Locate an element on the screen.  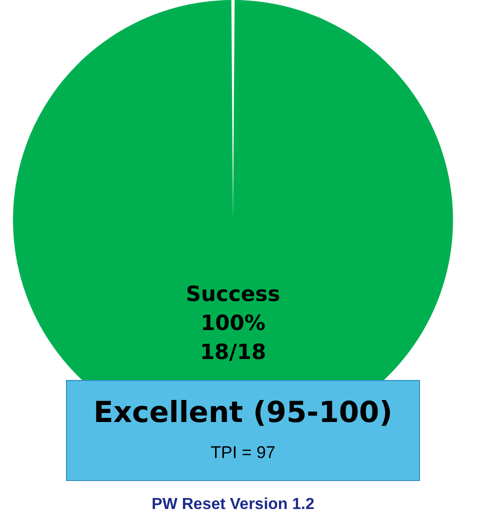
data-label: 100% 18/18 is located at coordinates (233, 337).